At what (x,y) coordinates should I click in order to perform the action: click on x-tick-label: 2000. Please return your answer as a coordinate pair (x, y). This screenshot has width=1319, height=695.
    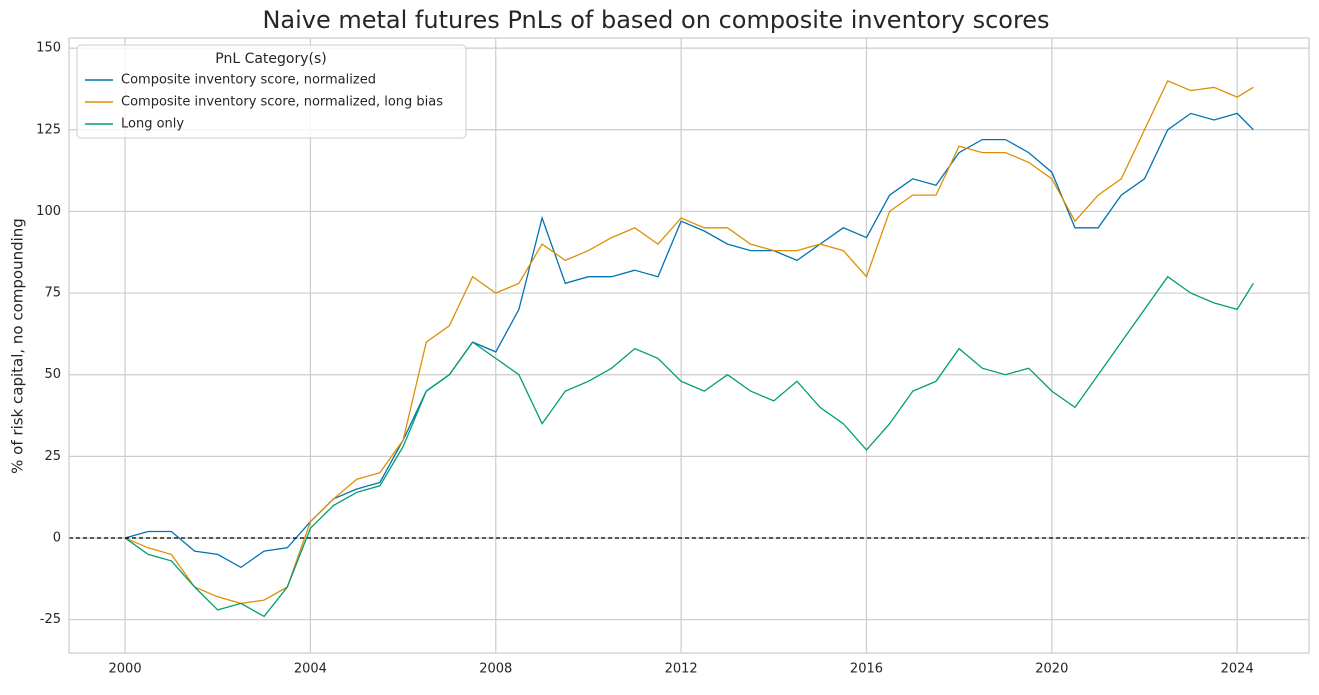
    Looking at the image, I should click on (125, 669).